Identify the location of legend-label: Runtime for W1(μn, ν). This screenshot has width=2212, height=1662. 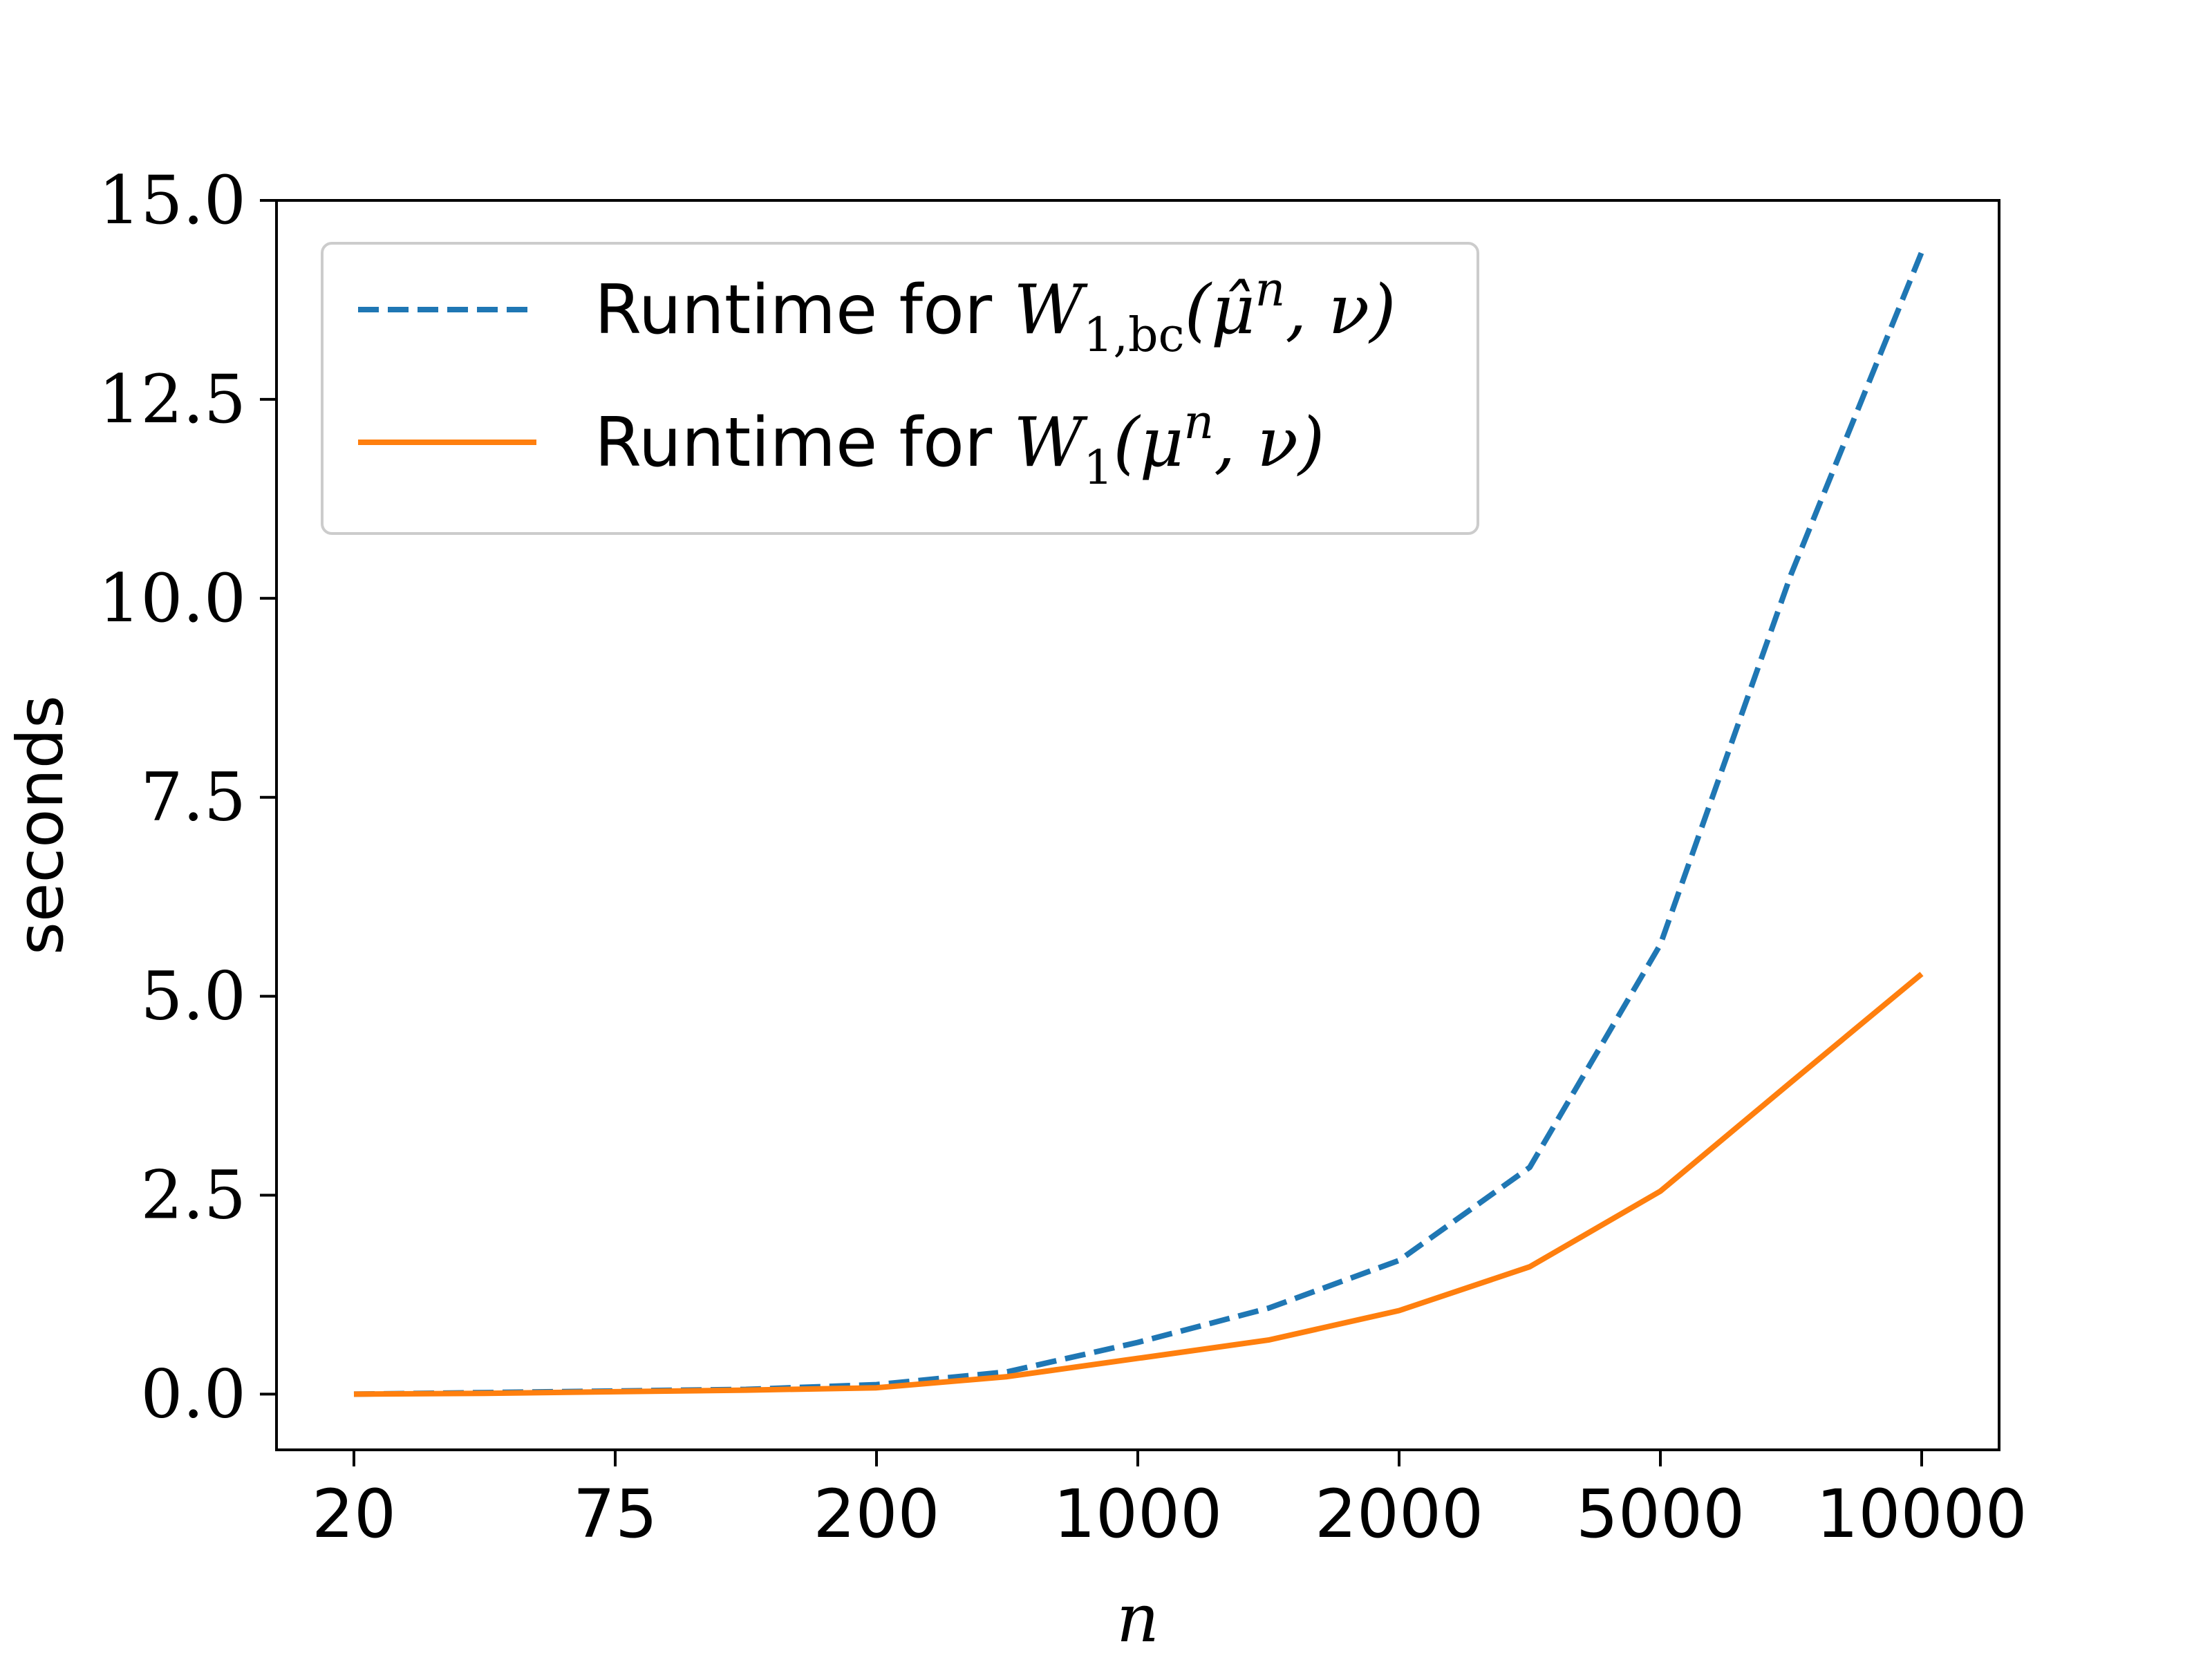
(959, 445).